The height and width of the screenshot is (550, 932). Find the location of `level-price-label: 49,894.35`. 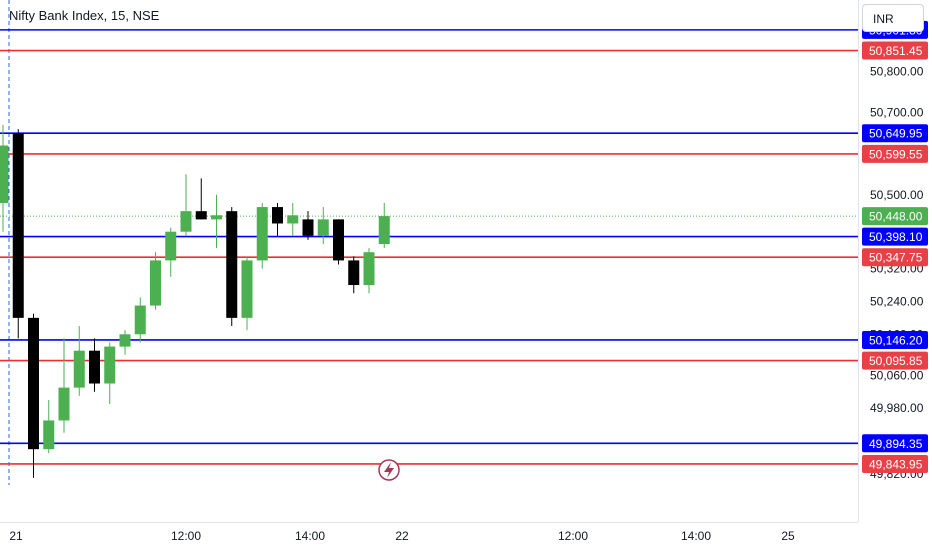

level-price-label: 49,894.35 is located at coordinates (896, 444).